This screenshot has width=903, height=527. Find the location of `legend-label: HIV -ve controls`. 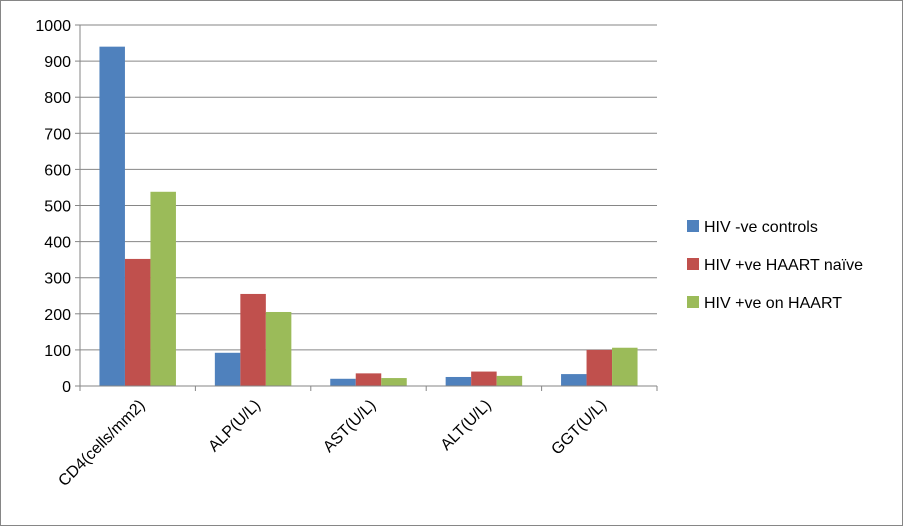

legend-label: HIV -ve controls is located at coordinates (761, 227).